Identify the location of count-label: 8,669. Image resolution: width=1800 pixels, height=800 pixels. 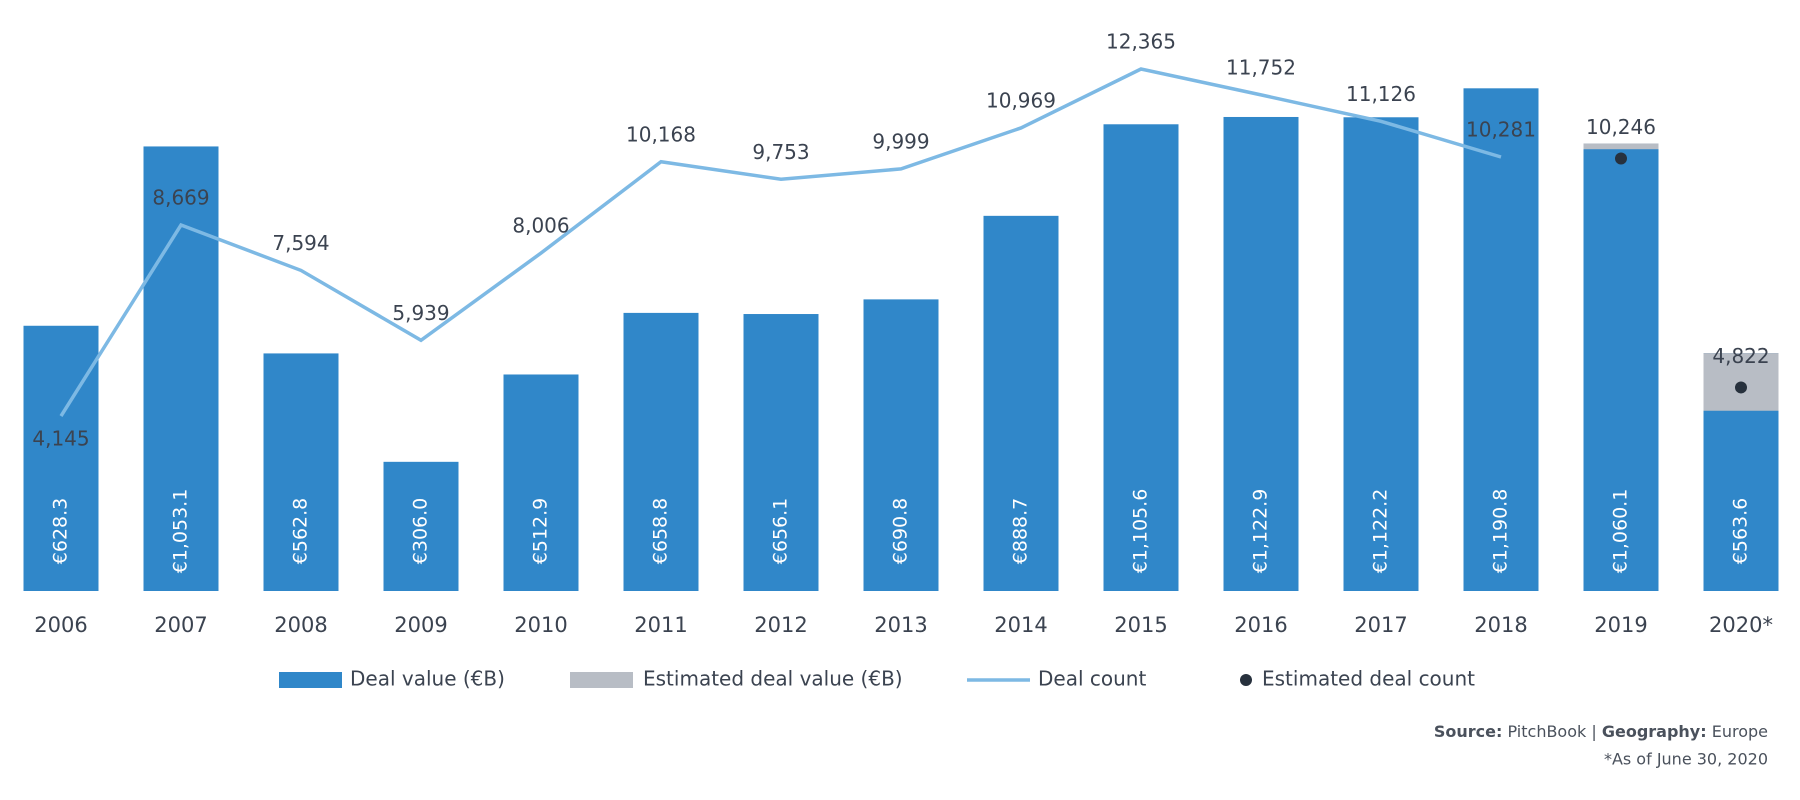
(180, 198).